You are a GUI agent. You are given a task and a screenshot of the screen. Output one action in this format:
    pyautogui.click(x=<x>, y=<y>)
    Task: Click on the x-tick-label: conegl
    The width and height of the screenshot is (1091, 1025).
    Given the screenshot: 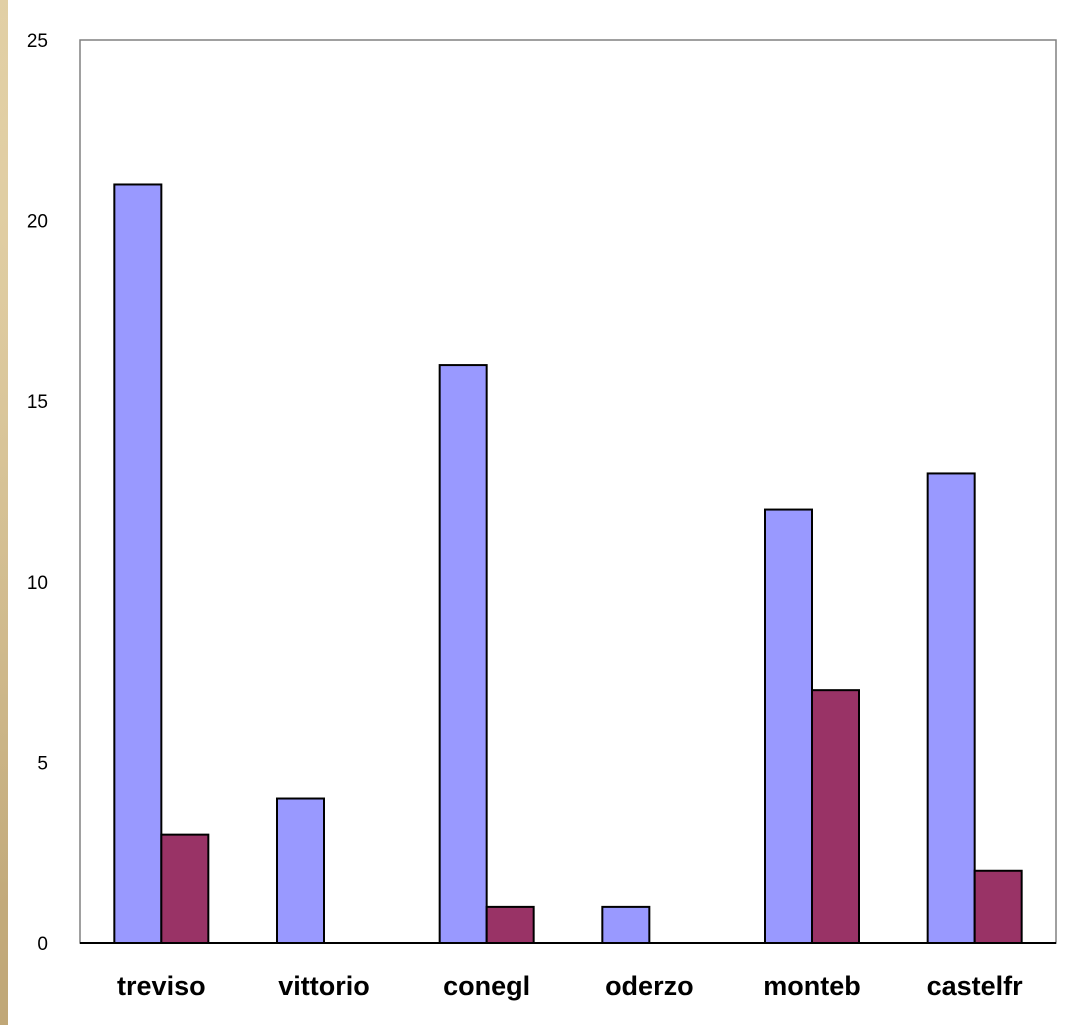 What is the action you would take?
    pyautogui.click(x=486, y=986)
    